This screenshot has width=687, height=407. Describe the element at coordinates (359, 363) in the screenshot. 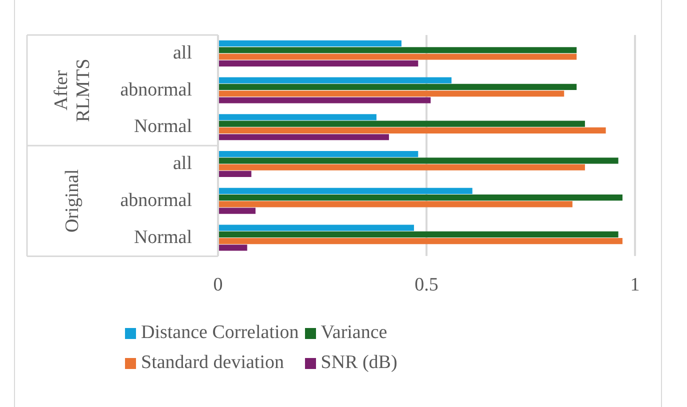

I see `legend-label: SNR (dB)` at that location.